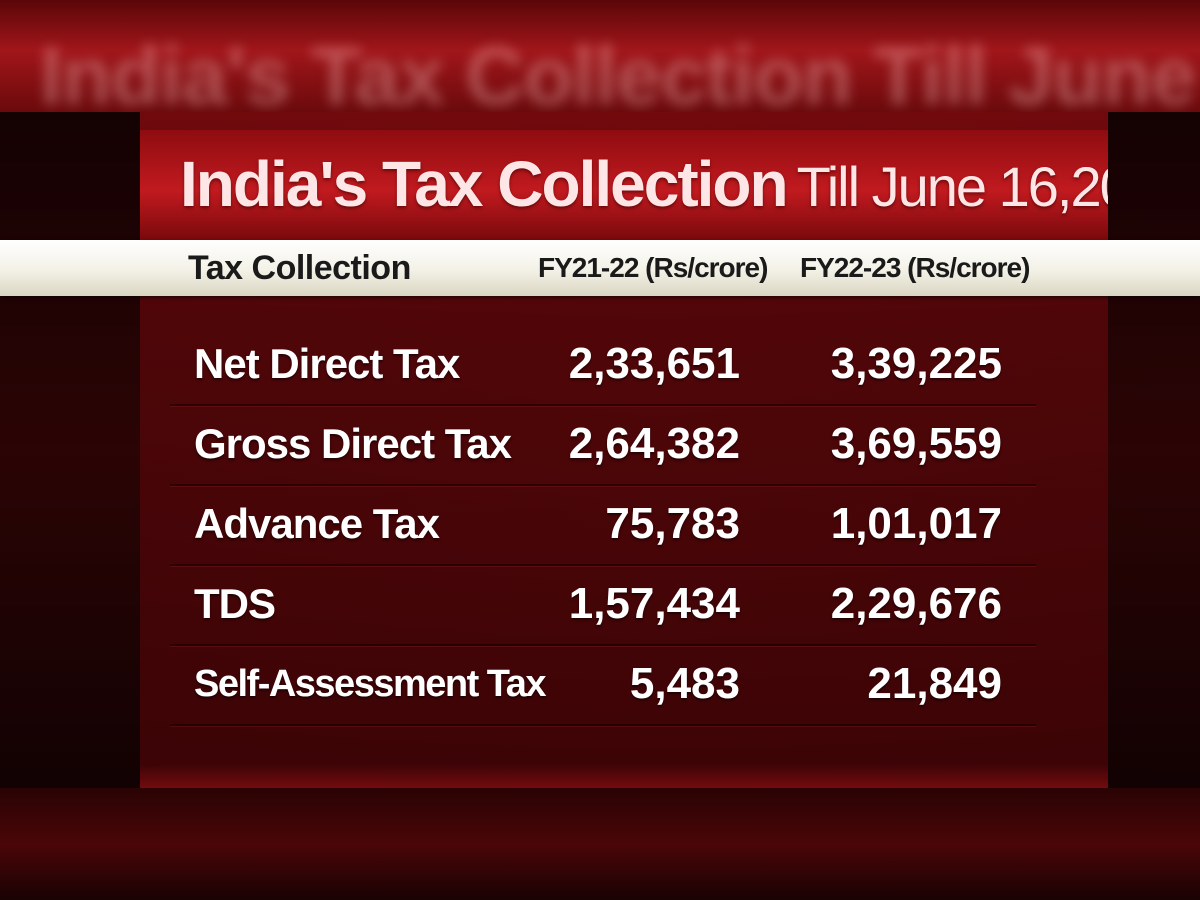 The image size is (1200, 900). I want to click on row-value-fy21-22: 75,783, so click(672, 523).